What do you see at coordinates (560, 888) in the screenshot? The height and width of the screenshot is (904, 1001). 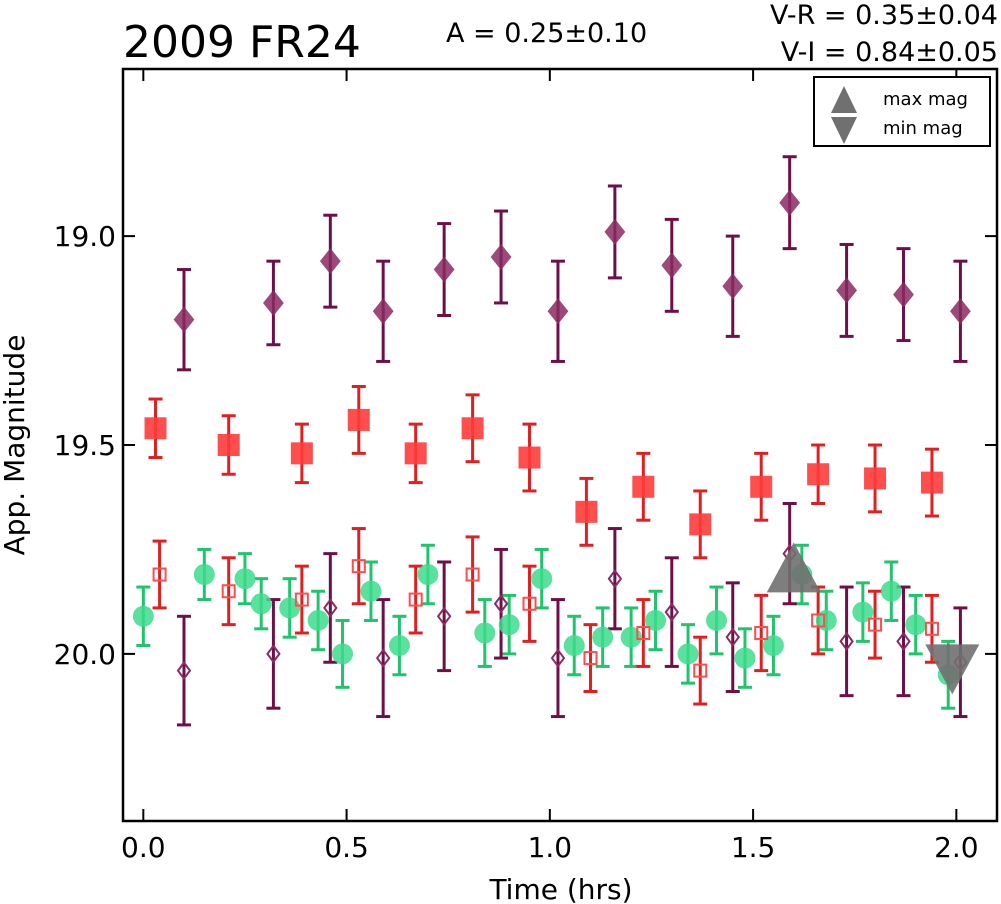 I see `x-axis-label: Time (hrs)` at bounding box center [560, 888].